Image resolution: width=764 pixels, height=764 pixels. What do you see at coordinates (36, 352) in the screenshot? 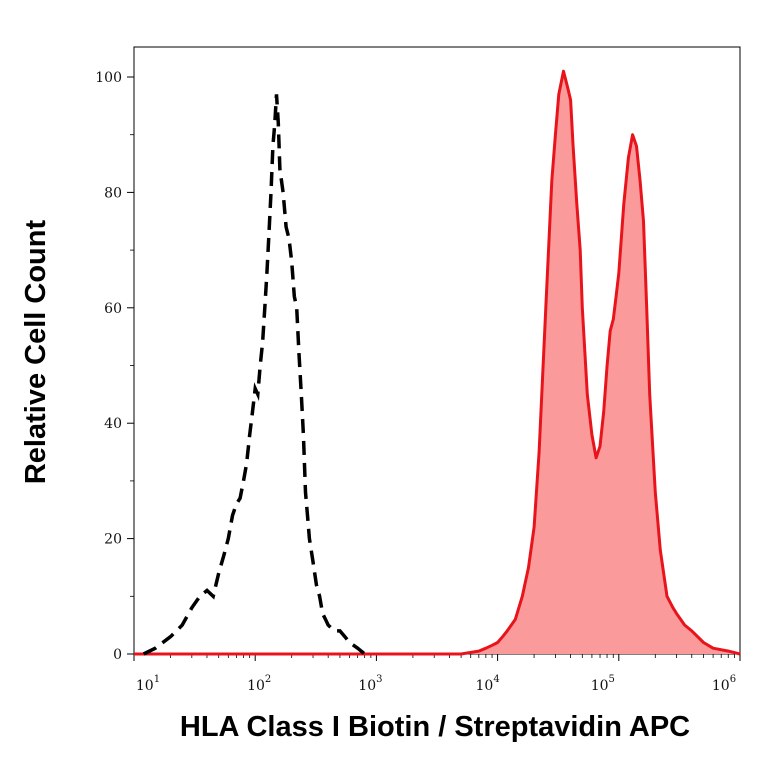
I see `y-axis-title: Relative Cell Count` at bounding box center [36, 352].